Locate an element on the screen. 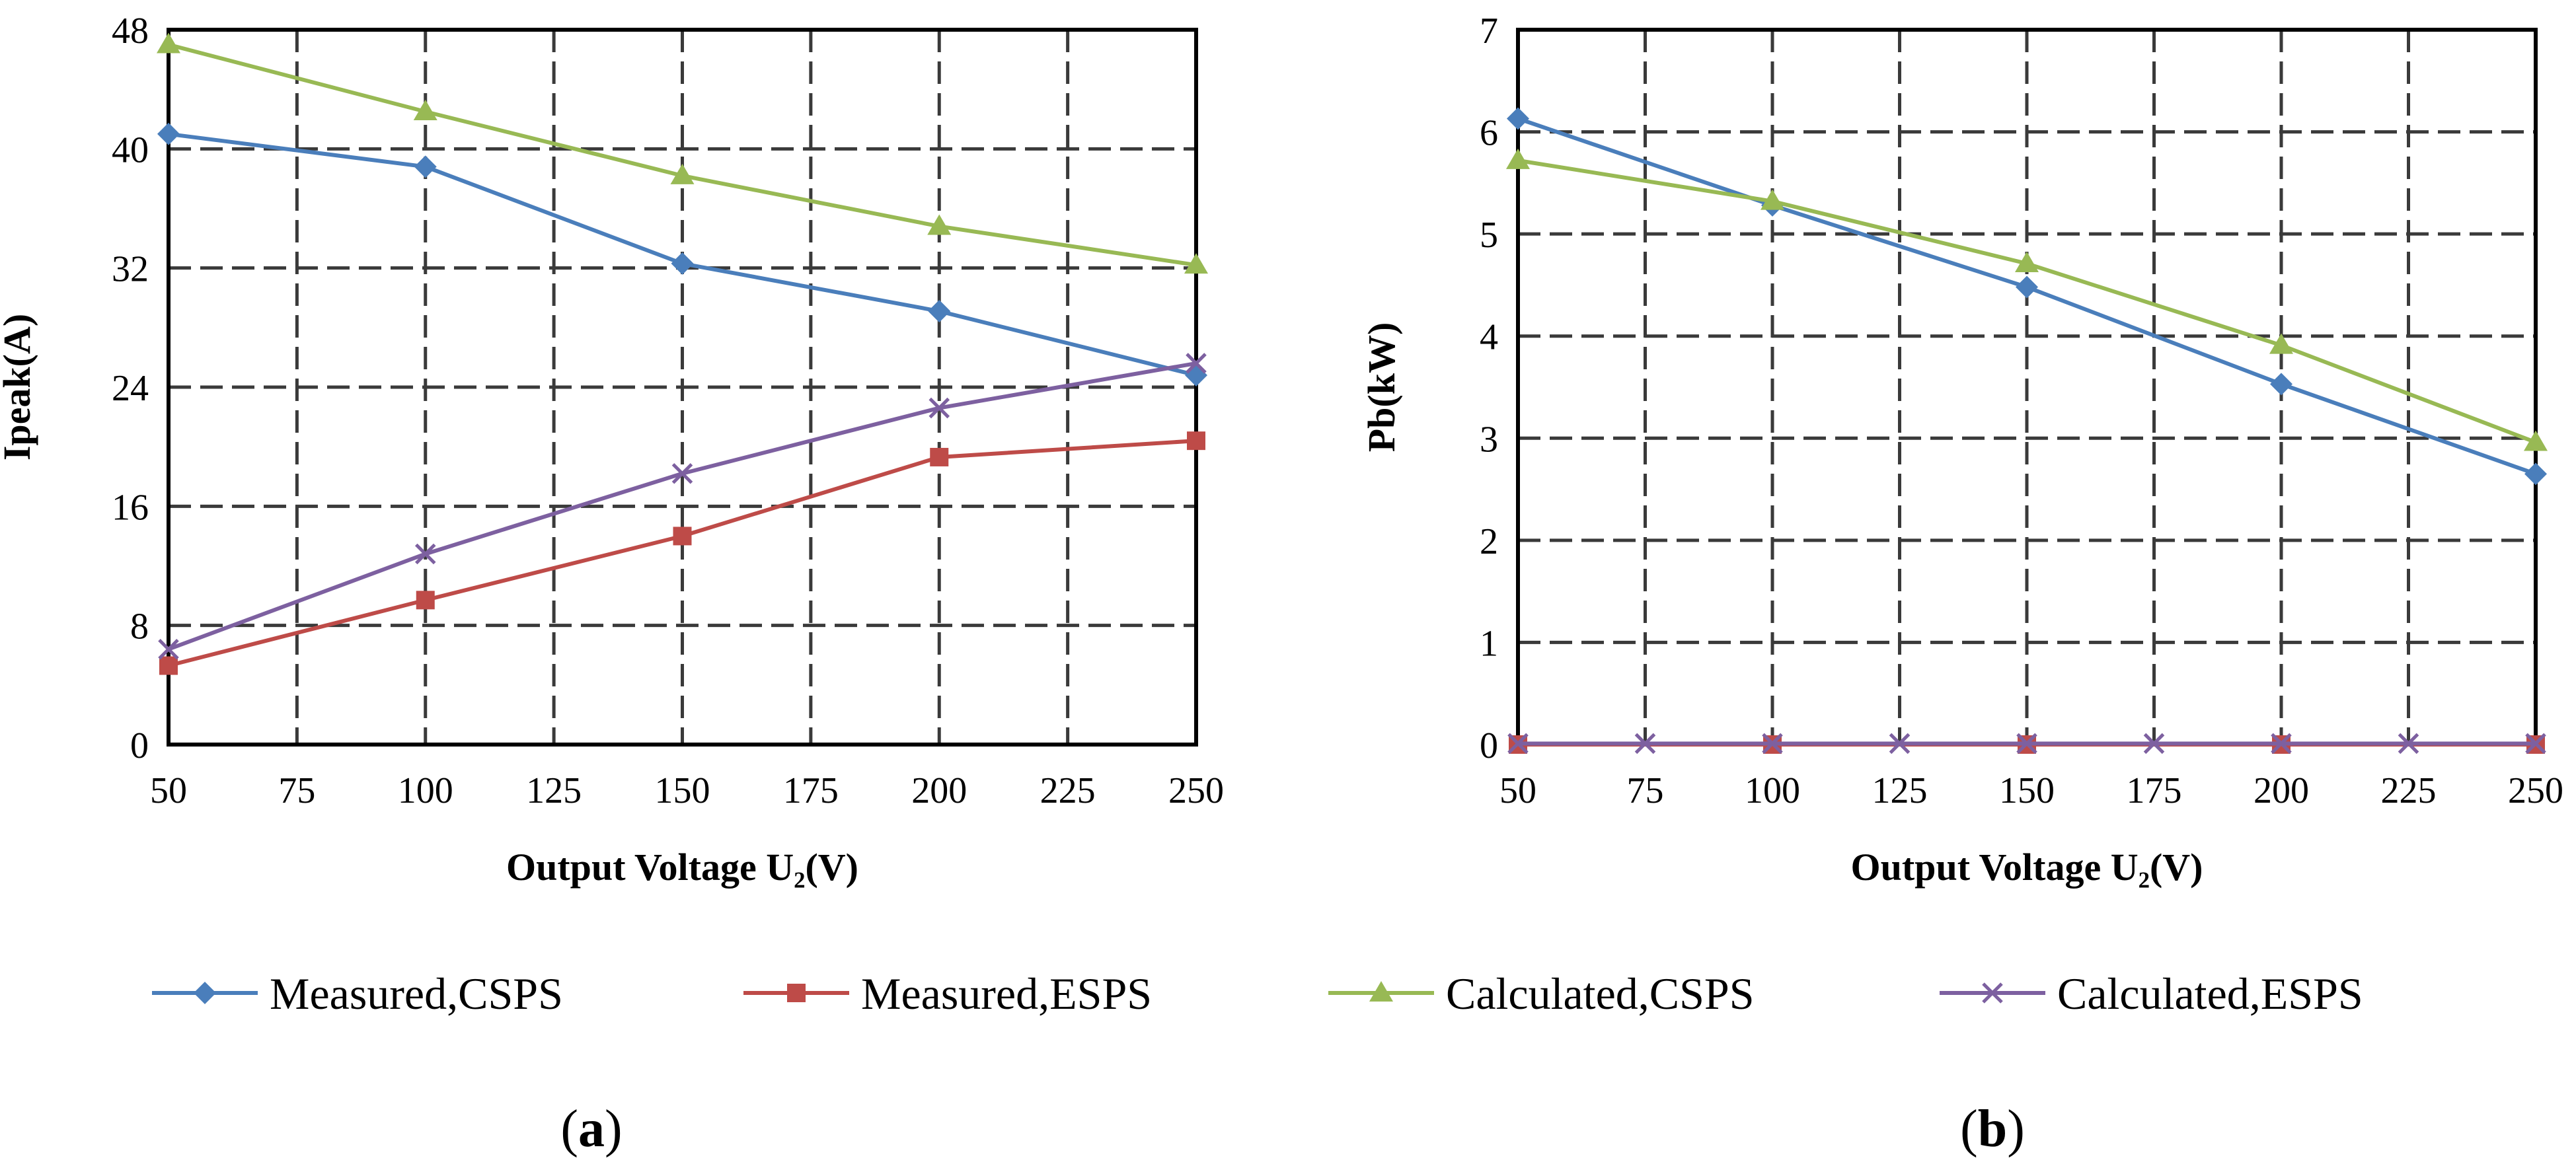 This screenshot has height=1170, width=2576. panel-label-a: (a) is located at coordinates (591, 1129).